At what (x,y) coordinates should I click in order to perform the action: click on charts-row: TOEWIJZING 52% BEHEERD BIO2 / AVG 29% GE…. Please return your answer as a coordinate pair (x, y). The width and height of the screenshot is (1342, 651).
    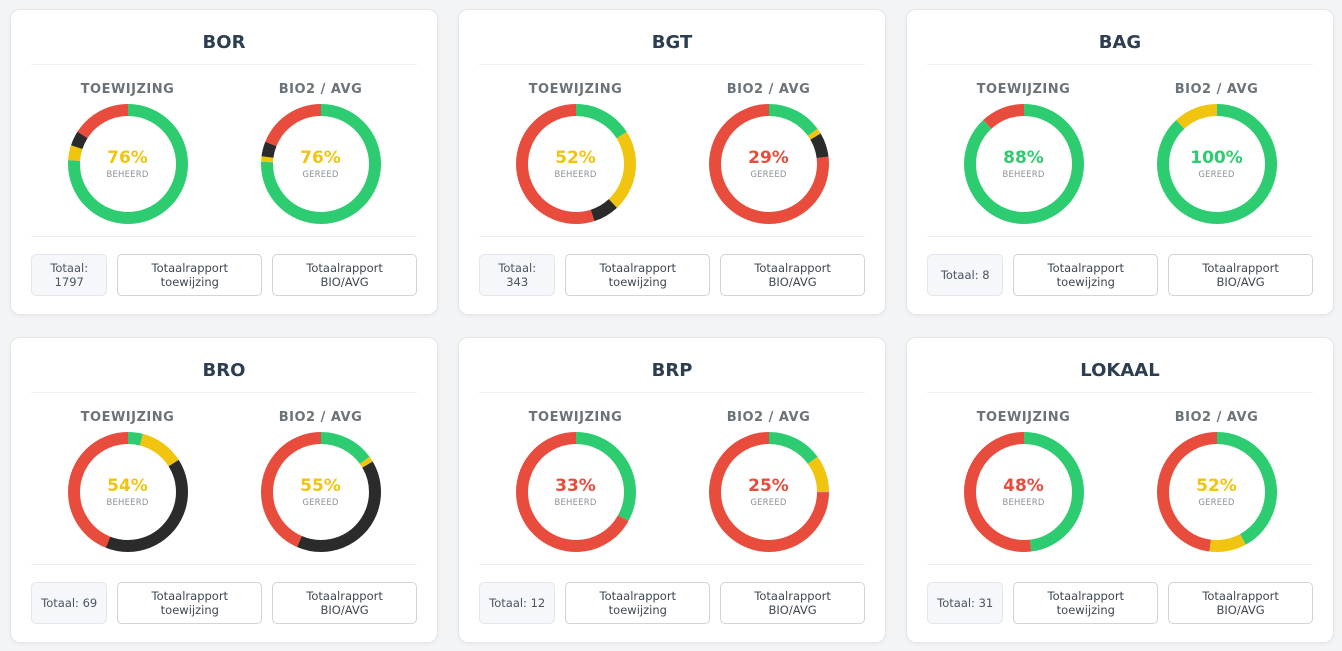
    Looking at the image, I should click on (672, 151).